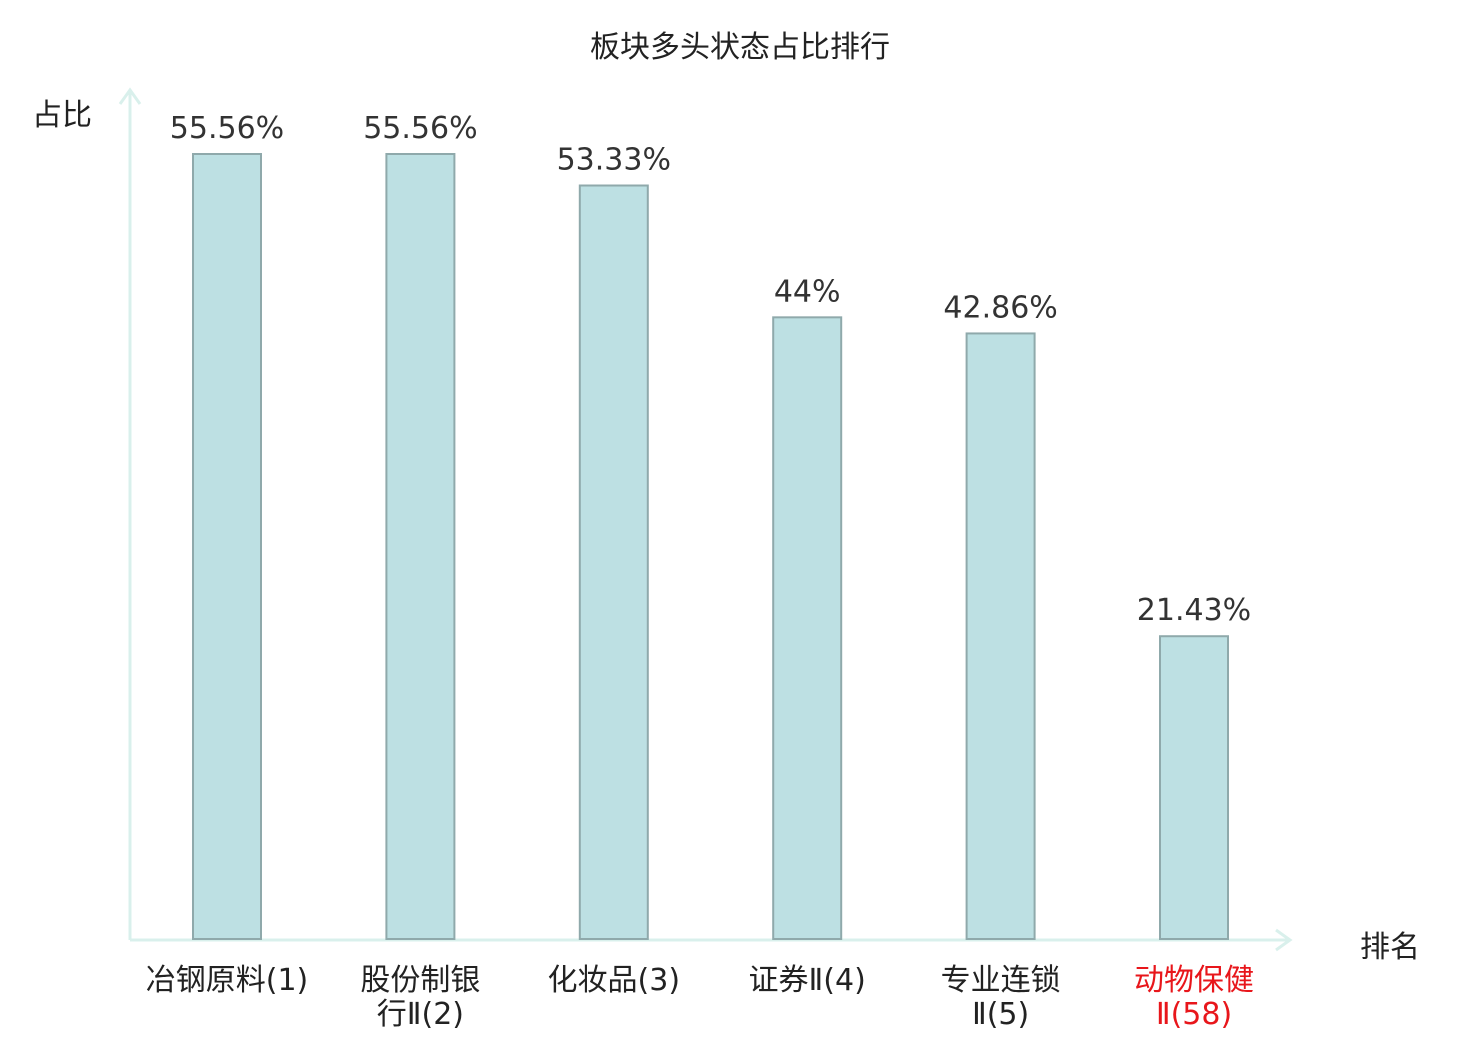  I want to click on y-axis-label: 占比, so click(62, 115).